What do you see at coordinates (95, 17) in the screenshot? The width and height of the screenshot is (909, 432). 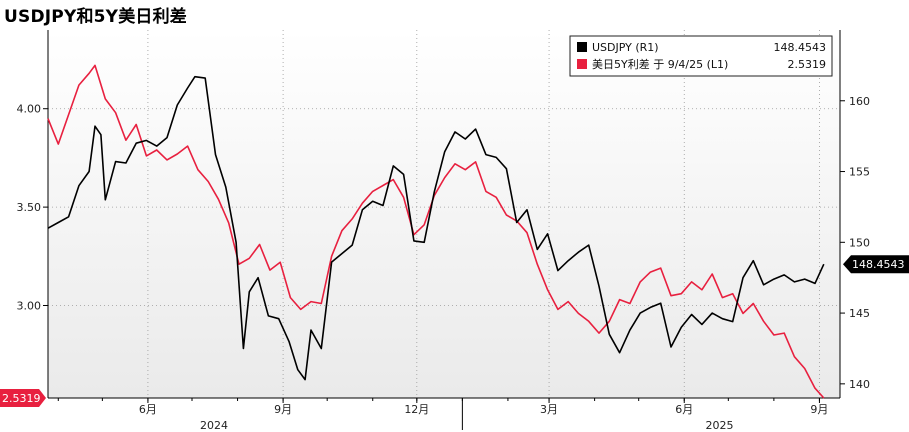 I see `chart-title: USDJPY和5Y美日利差` at bounding box center [95, 17].